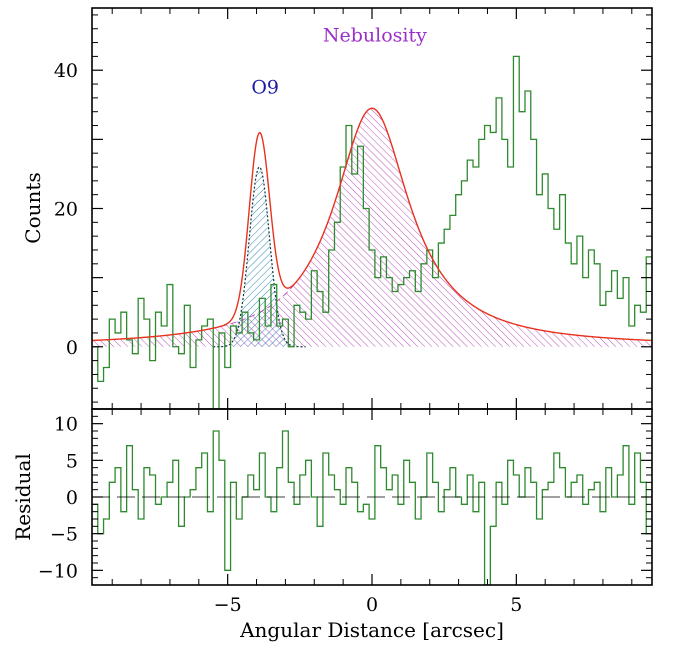  What do you see at coordinates (228, 605) in the screenshot?
I see `x-tick-label: −5` at bounding box center [228, 605].